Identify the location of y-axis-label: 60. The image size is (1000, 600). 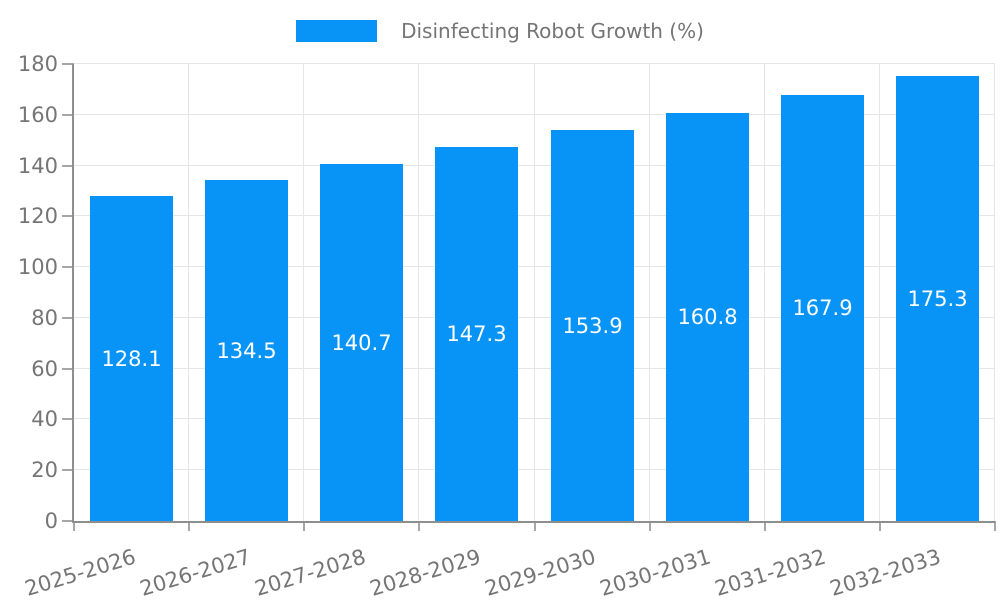
(44, 369).